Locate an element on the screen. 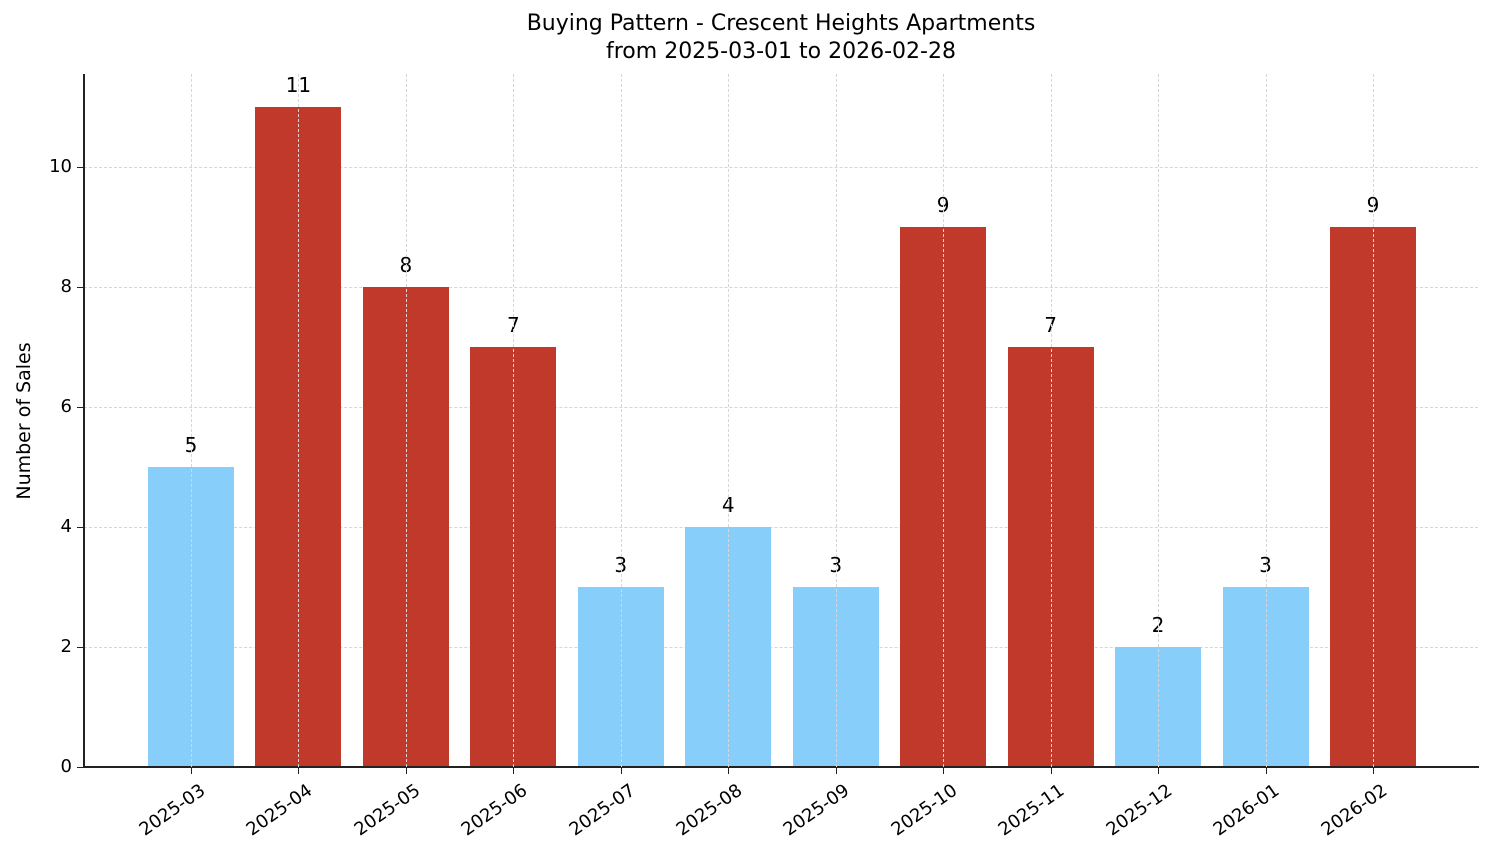 The image size is (1494, 863). bar-value-label: 4 is located at coordinates (728, 505).